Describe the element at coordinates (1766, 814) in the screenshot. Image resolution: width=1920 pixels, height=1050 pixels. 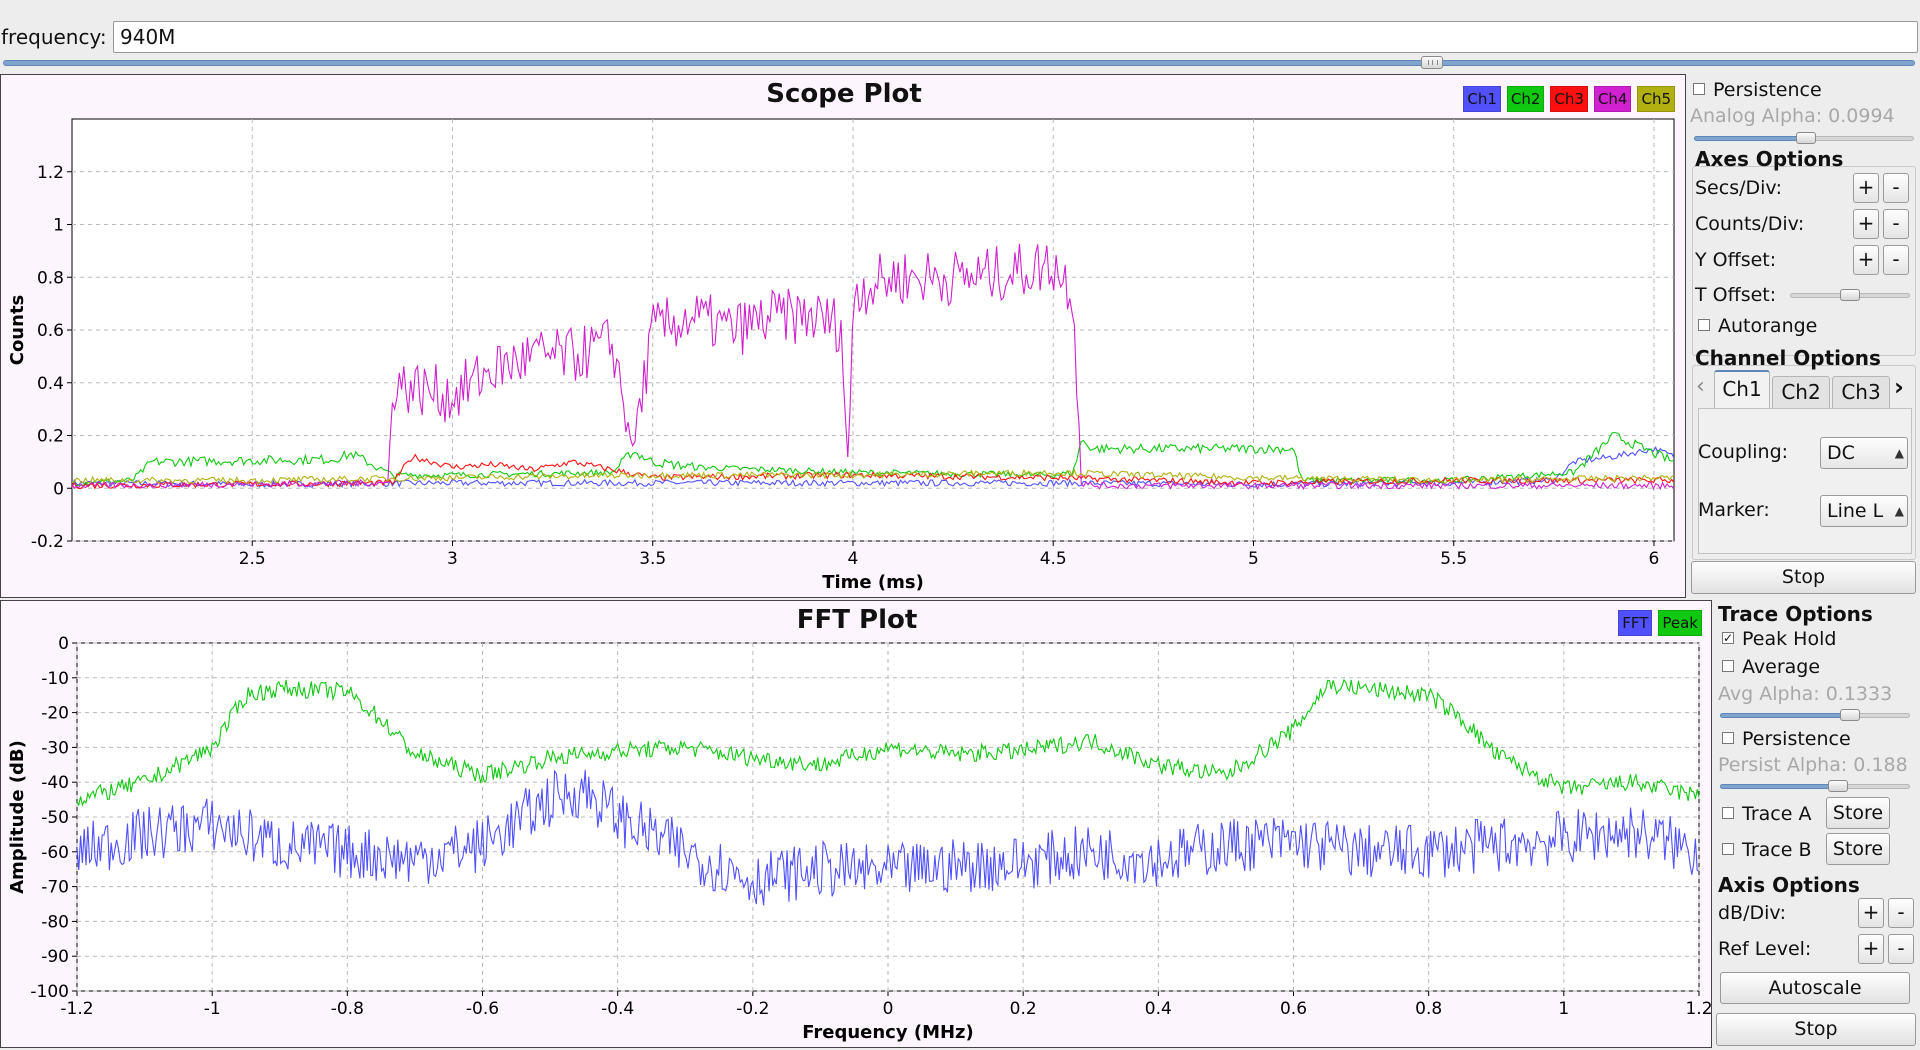
I see `trace-a-checkbox: Trace A` at that location.